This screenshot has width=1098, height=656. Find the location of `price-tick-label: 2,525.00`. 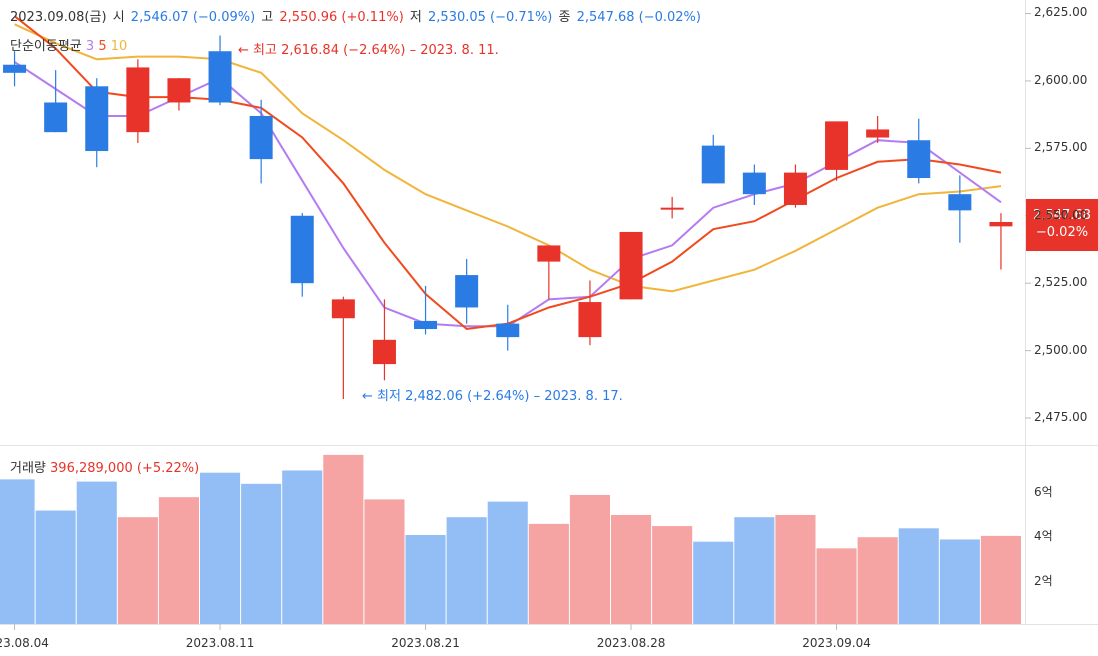

price-tick-label: 2,525.00 is located at coordinates (1061, 282).